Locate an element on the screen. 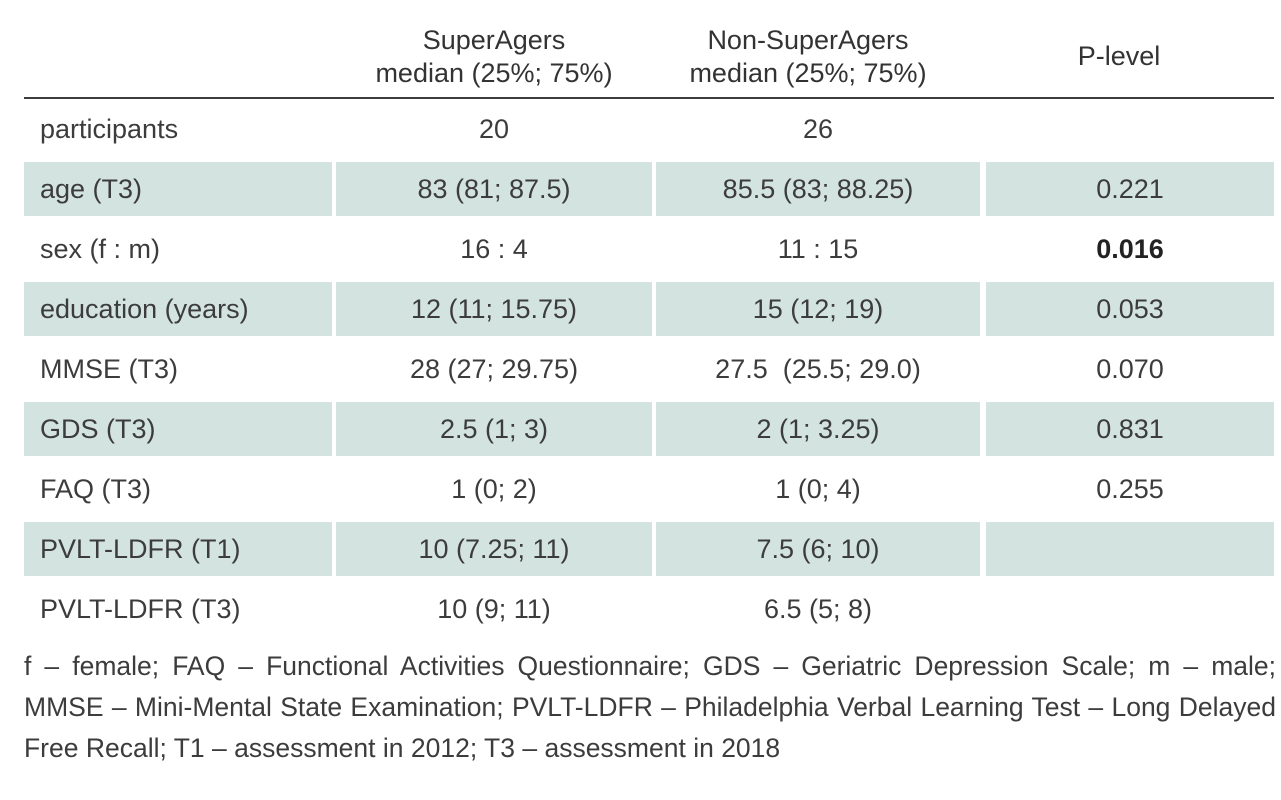  non-superagers-value: 6.5 (5; 8) is located at coordinates (818, 608).